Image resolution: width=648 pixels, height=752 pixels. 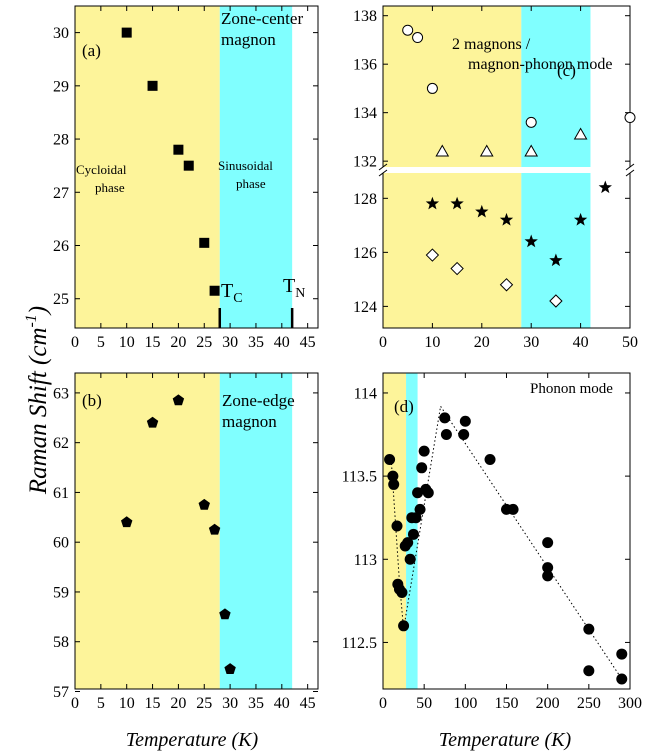 What do you see at coordinates (204, 342) in the screenshot?
I see `x-tick-label: 25` at bounding box center [204, 342].